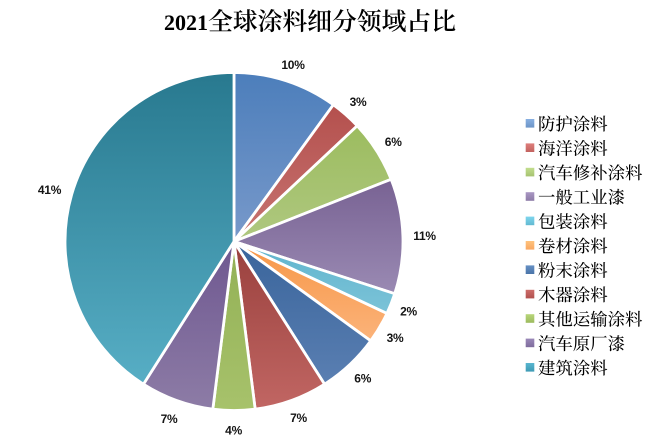  I want to click on svg-text: 41%, so click(50, 190).